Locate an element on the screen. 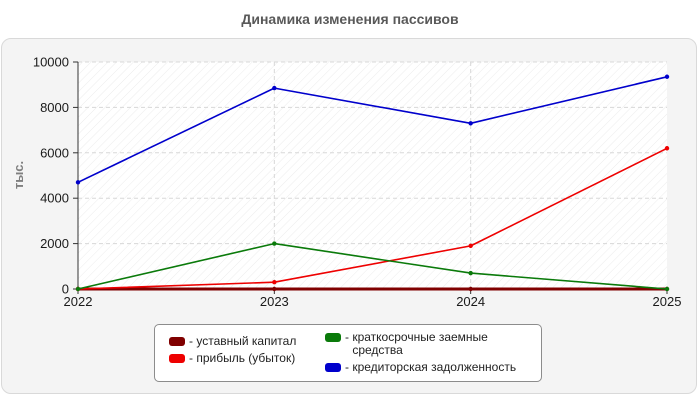  legend-item-kratkosrochnye: - краткосрочные заемные средства is located at coordinates (406, 344).